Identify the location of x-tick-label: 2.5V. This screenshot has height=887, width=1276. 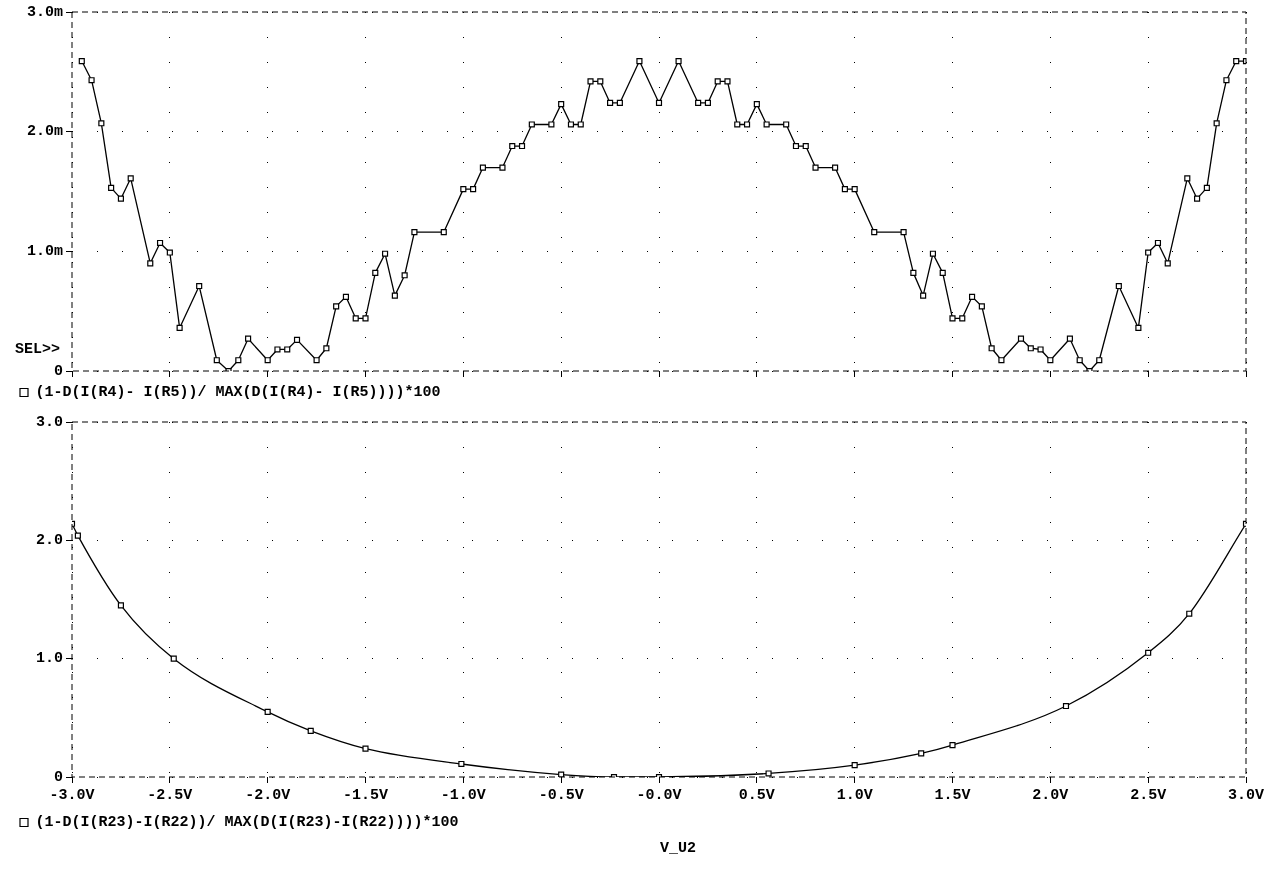
(1148, 795).